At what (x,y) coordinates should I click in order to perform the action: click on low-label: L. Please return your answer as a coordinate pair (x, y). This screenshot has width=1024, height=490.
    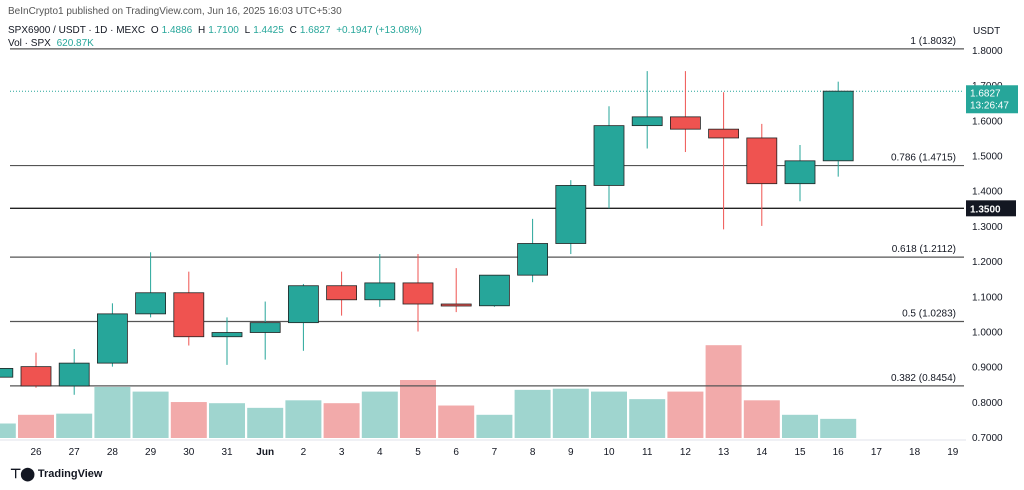
    Looking at the image, I should click on (247, 30).